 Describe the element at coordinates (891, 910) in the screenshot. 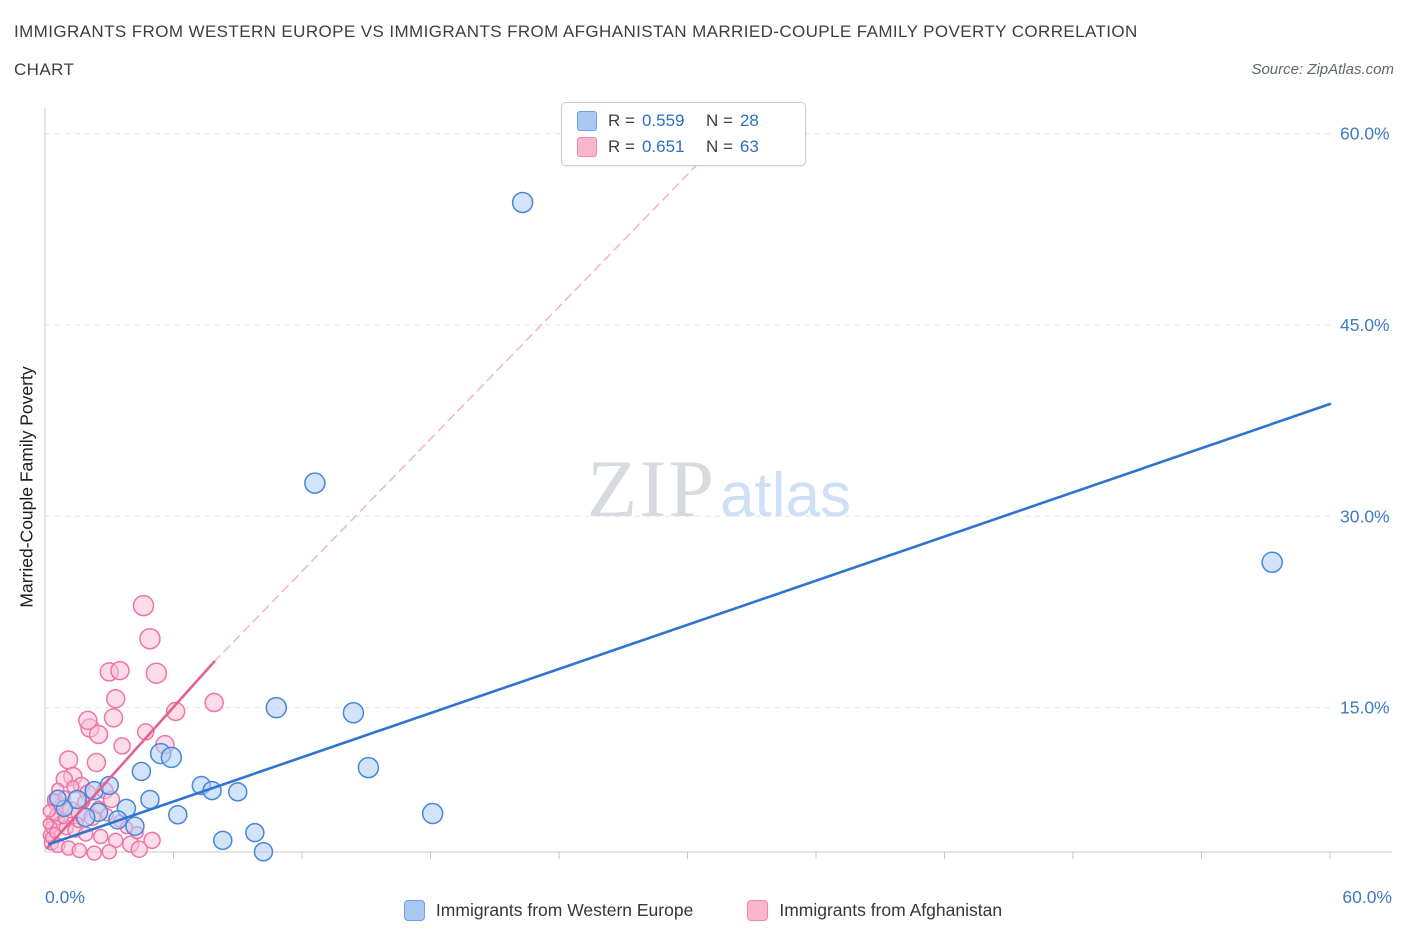

I see `legend-label-afghanistan: Immigrants from Afghanistan` at that location.